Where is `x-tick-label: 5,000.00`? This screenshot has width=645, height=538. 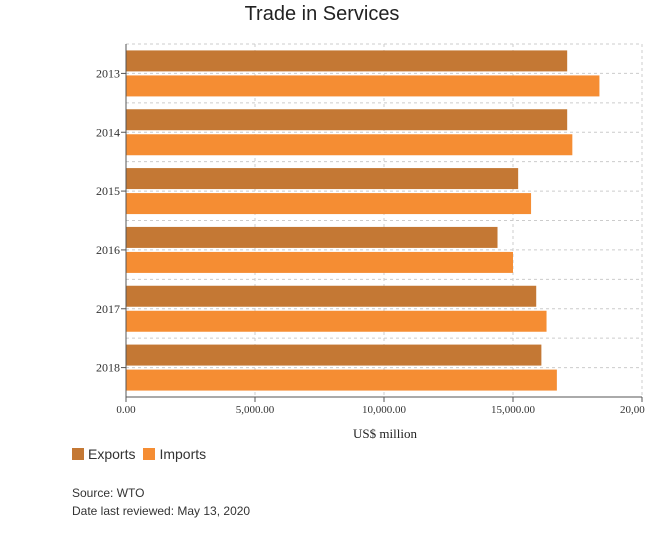
x-tick-label: 5,000.00 is located at coordinates (255, 410).